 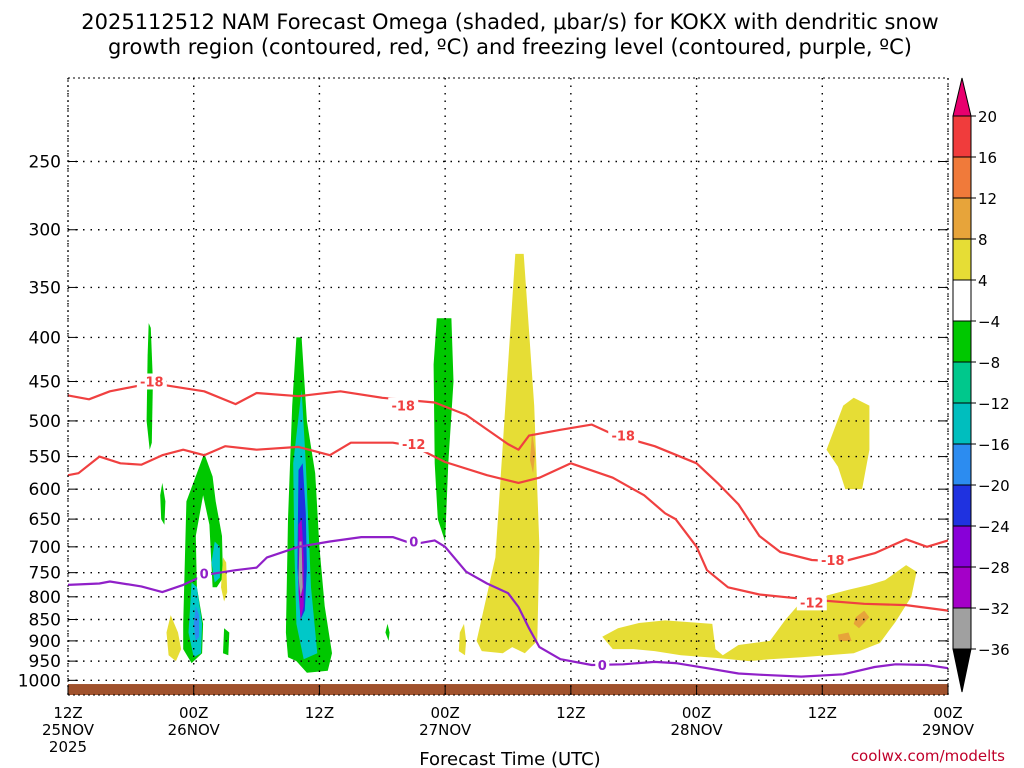 What do you see at coordinates (45, 422) in the screenshot?
I see `y-tick-label-5: 500` at bounding box center [45, 422].